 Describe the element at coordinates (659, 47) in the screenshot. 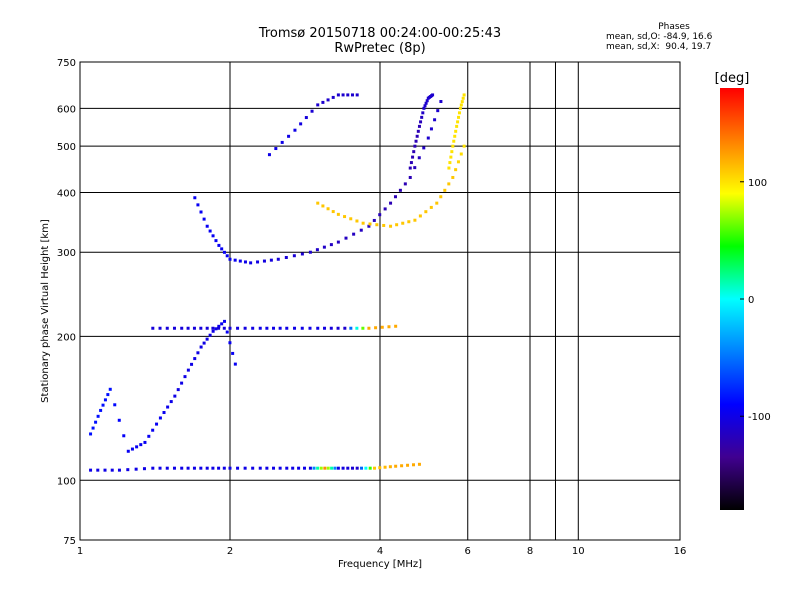

I see `phase-stats-x: mean, sd,X: 90.4, 19.7` at that location.